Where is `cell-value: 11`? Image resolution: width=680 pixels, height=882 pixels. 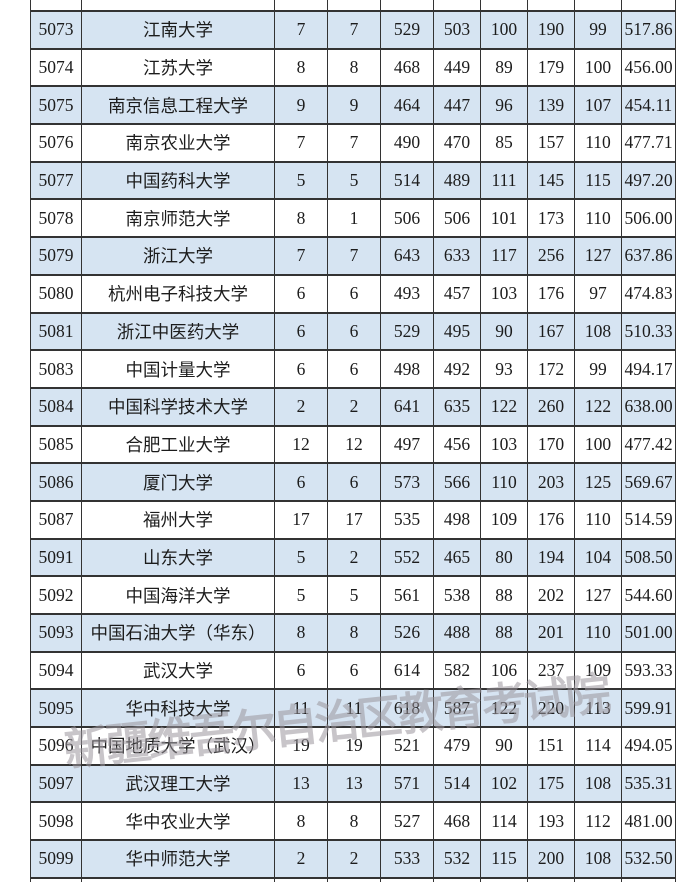
cell-value: 11 is located at coordinates (301, 708).